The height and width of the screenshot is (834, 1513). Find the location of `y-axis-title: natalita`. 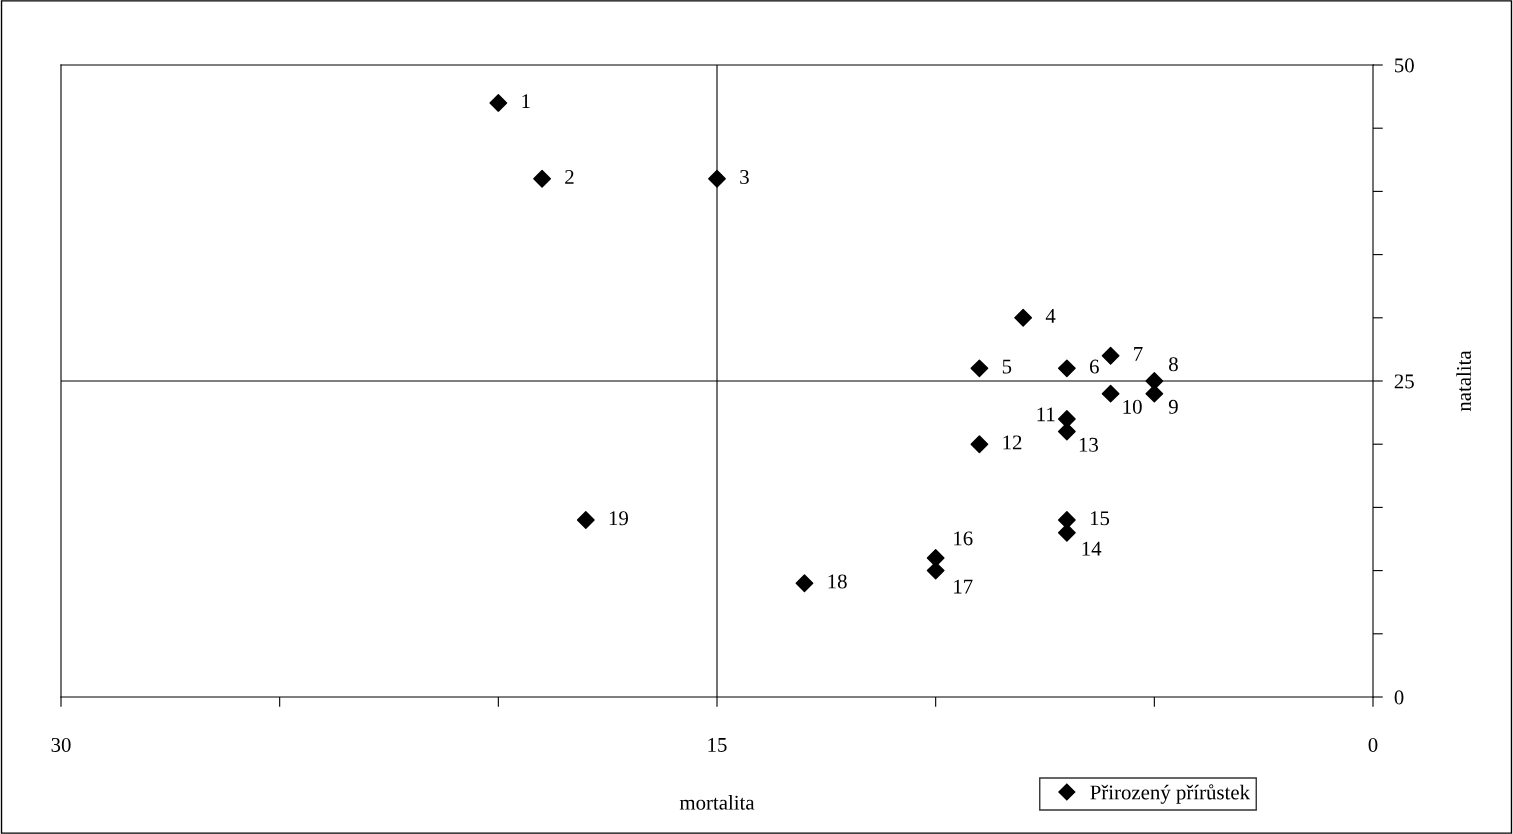

y-axis-title: natalita is located at coordinates (1463, 381).